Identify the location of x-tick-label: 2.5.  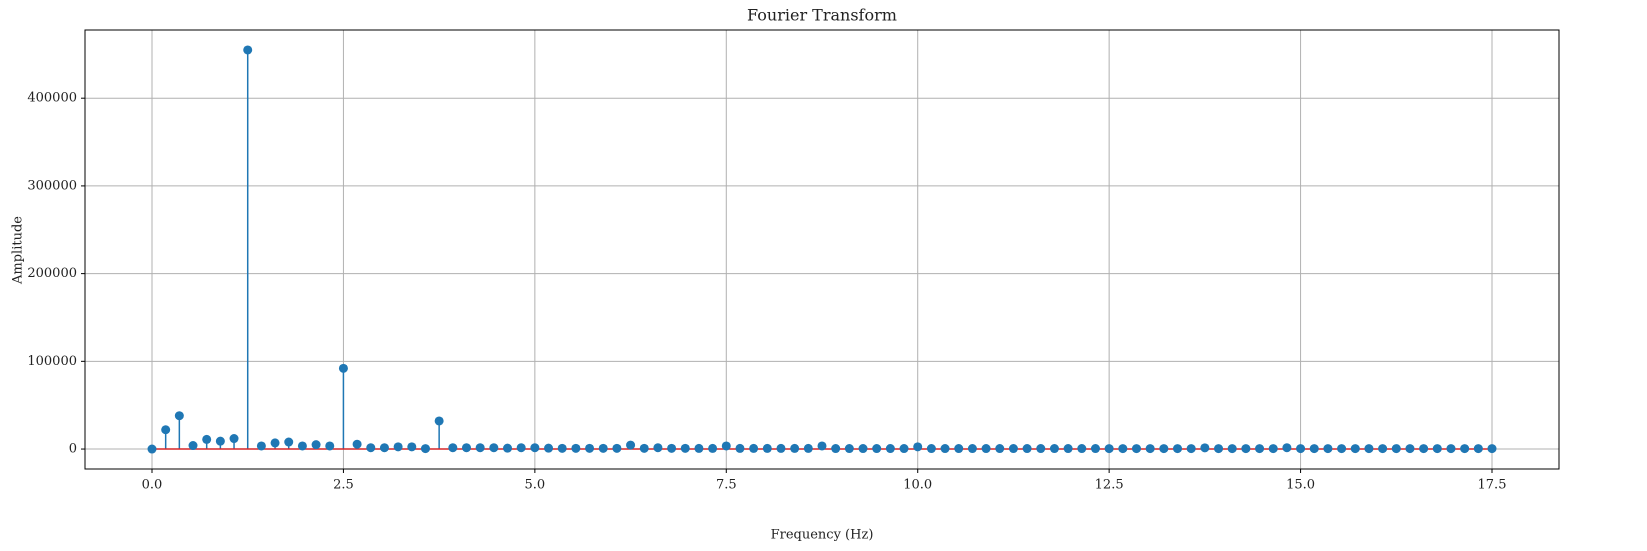
(343, 485).